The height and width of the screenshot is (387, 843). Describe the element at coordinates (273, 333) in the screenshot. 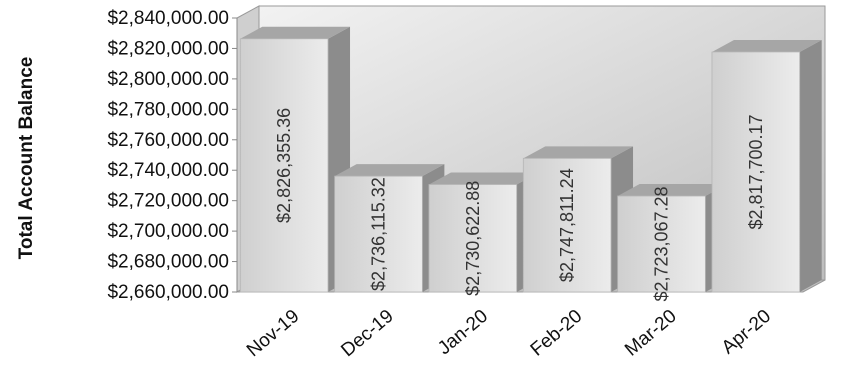

I see `x-tick-label: Nov-19` at that location.